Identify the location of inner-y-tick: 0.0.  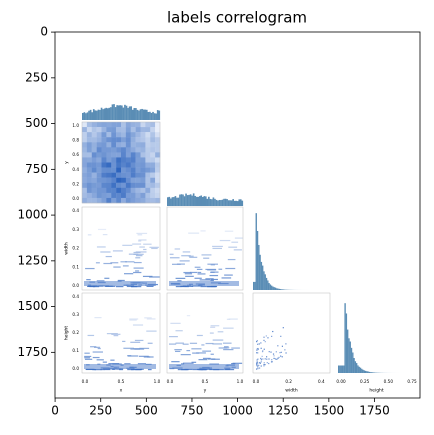
(75, 368).